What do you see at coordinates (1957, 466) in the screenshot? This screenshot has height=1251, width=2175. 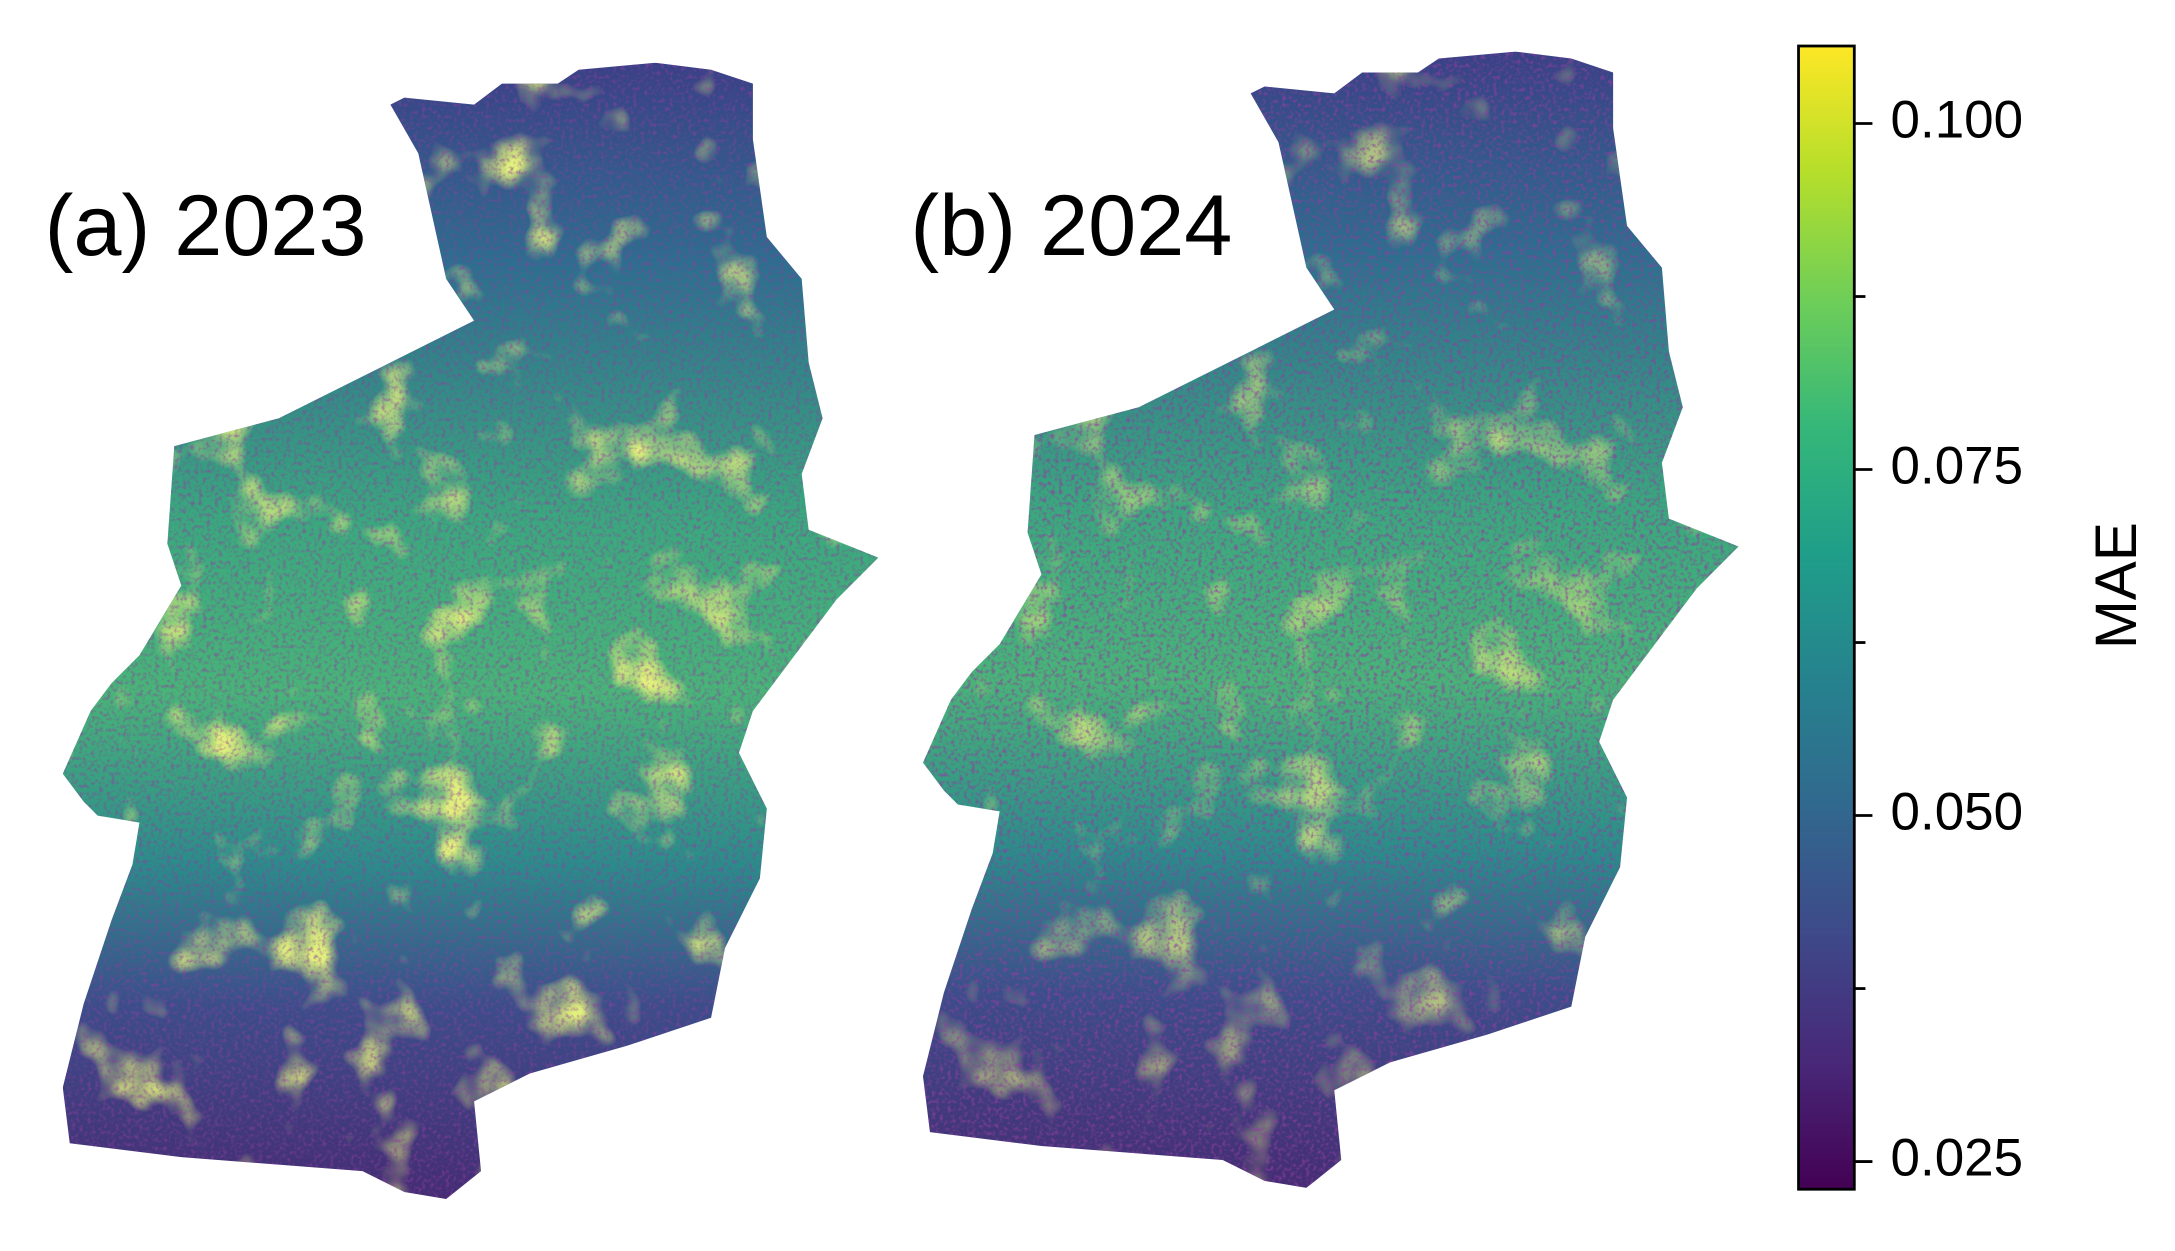 I see `tick-label: 0.075` at bounding box center [1957, 466].